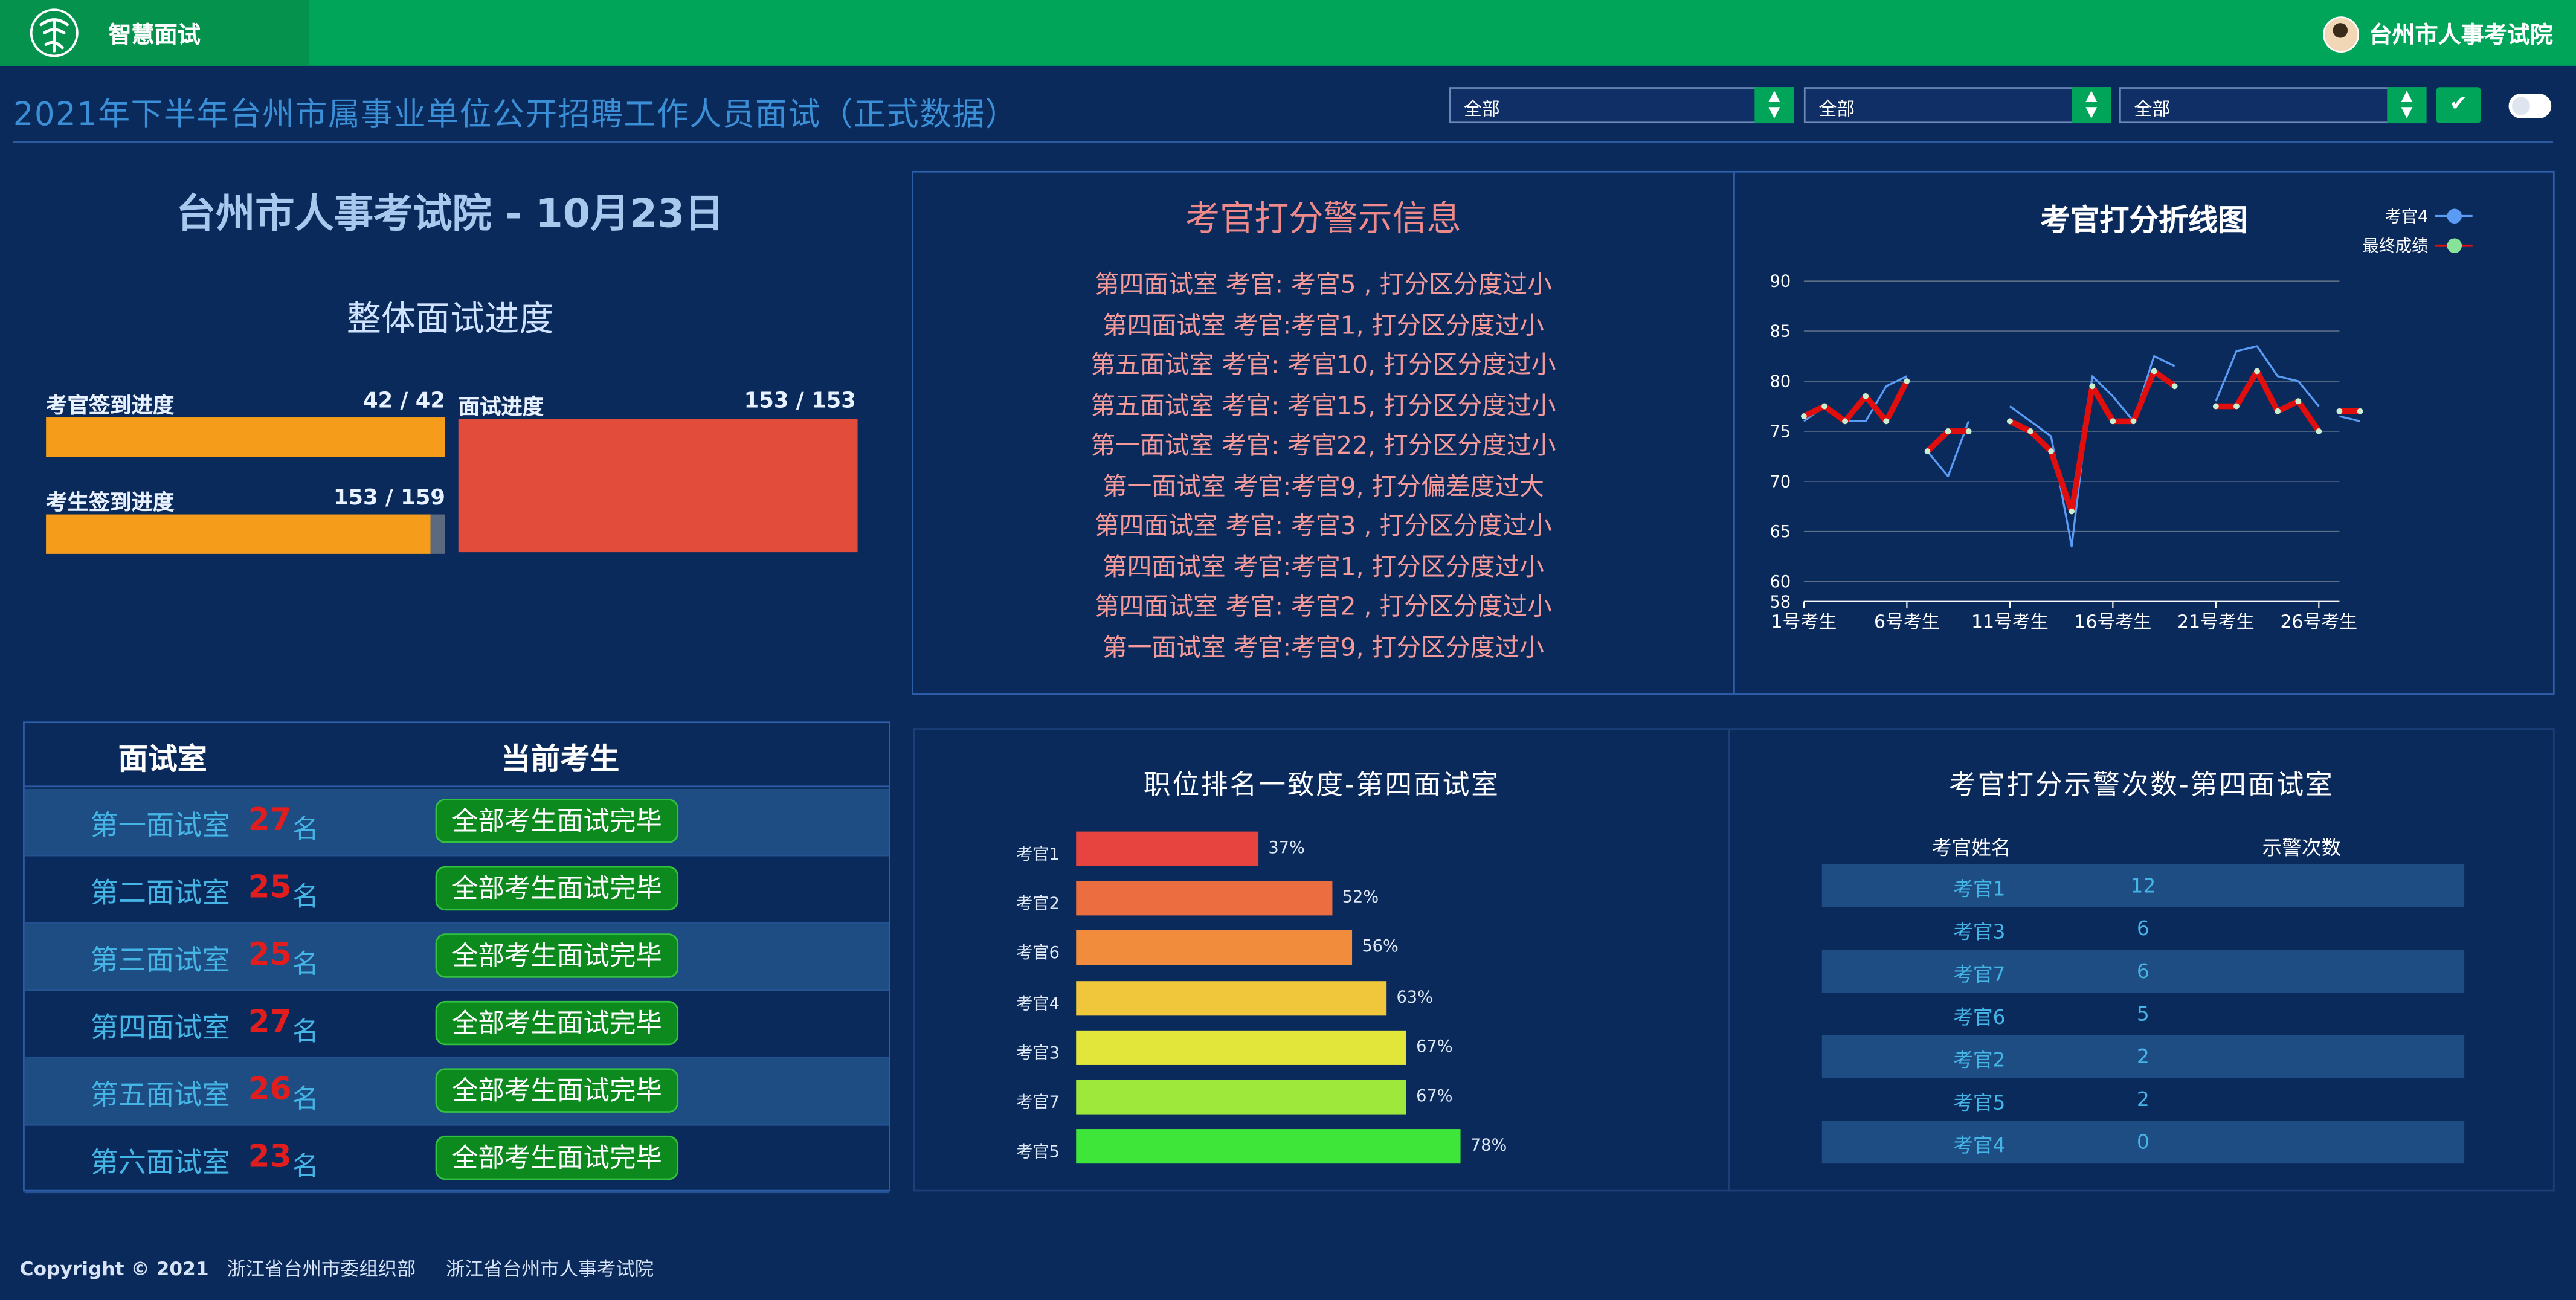  Describe the element at coordinates (389, 499) in the screenshot. I see `candidate-checkin-value: 153 / 159` at that location.